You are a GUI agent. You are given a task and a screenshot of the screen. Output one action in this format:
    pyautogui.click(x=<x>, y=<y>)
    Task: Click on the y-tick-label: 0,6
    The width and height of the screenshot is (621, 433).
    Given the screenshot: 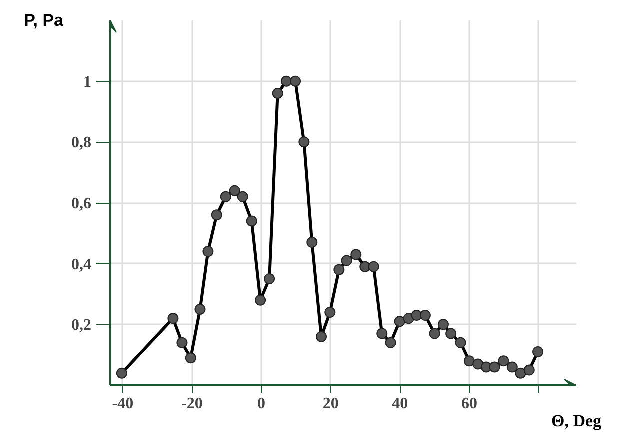 What is the action you would take?
    pyautogui.click(x=82, y=204)
    